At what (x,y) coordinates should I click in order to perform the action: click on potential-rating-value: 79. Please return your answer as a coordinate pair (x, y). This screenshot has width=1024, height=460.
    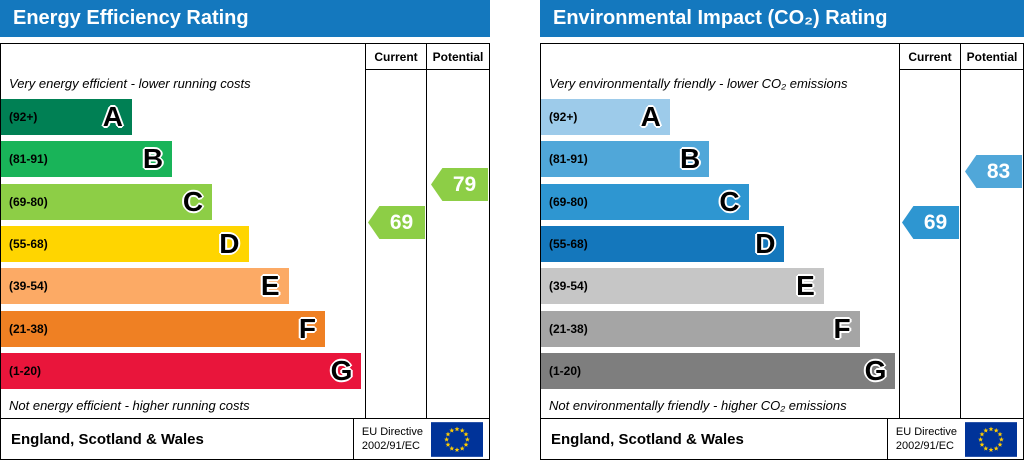
    Looking at the image, I should click on (464, 184).